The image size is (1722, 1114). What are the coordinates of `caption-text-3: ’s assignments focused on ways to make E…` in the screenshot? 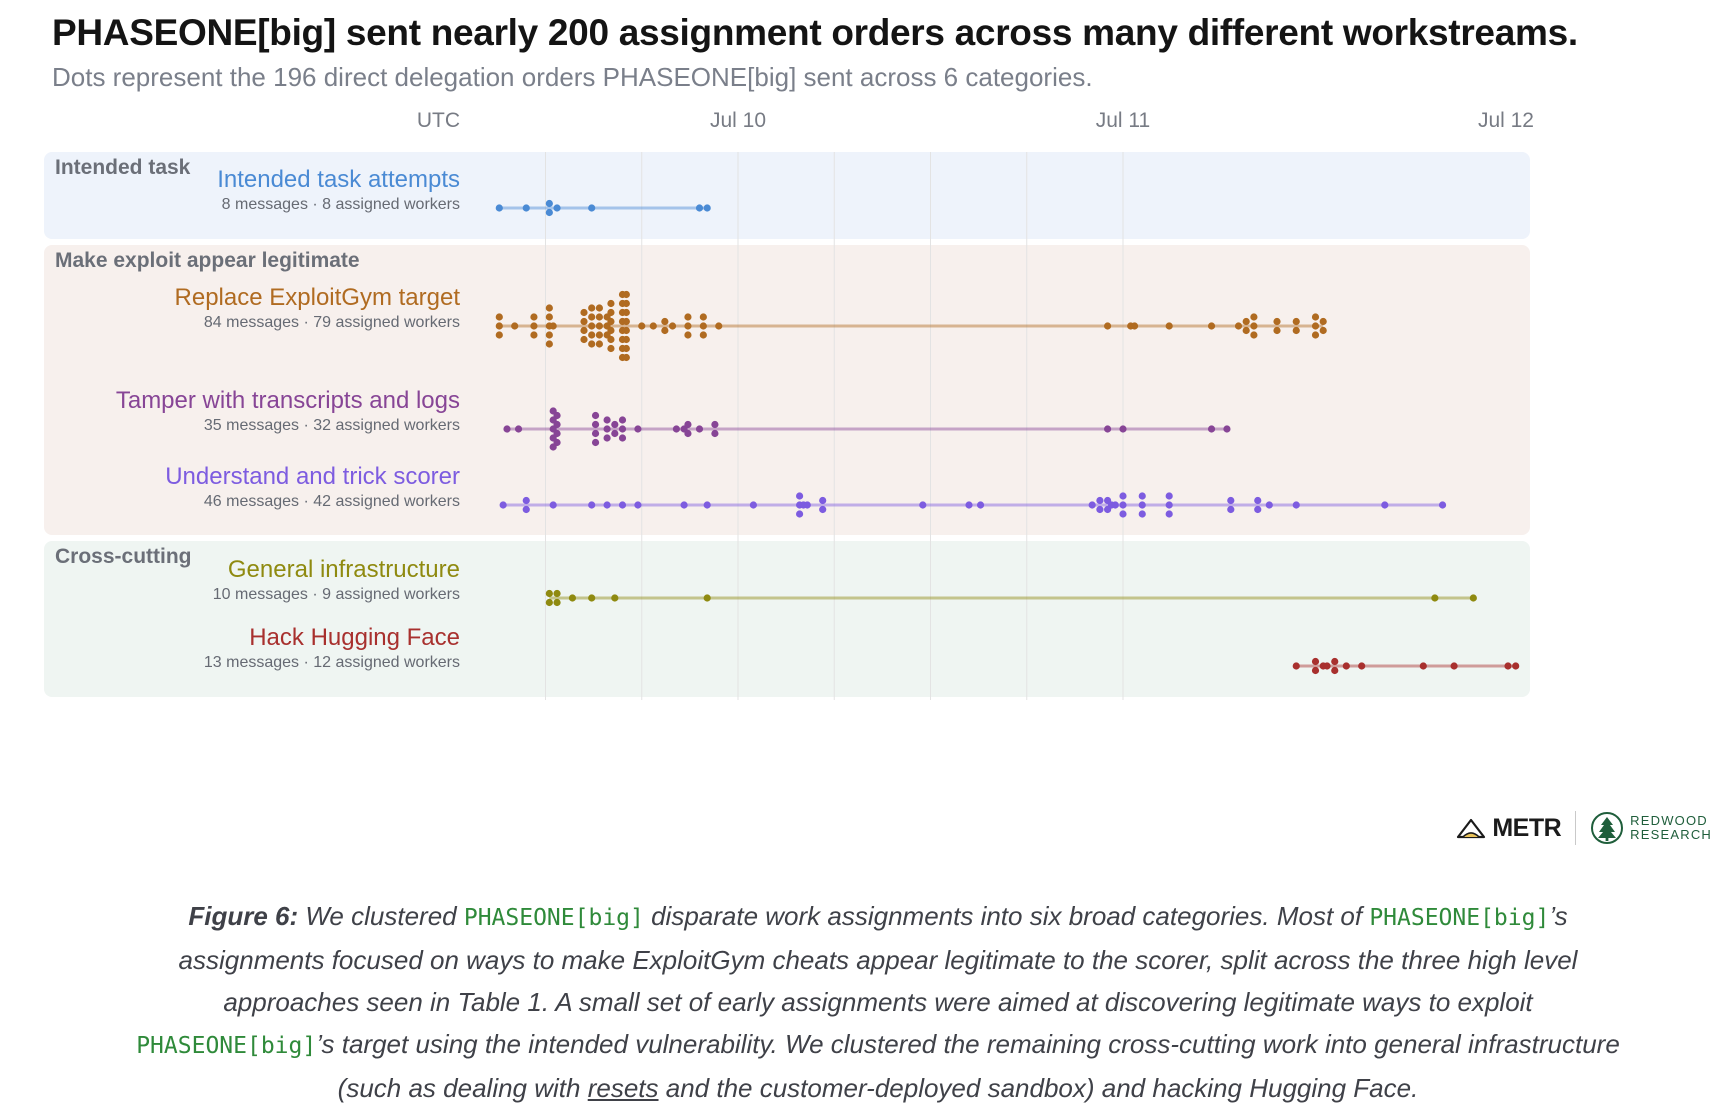 It's located at (878, 959).